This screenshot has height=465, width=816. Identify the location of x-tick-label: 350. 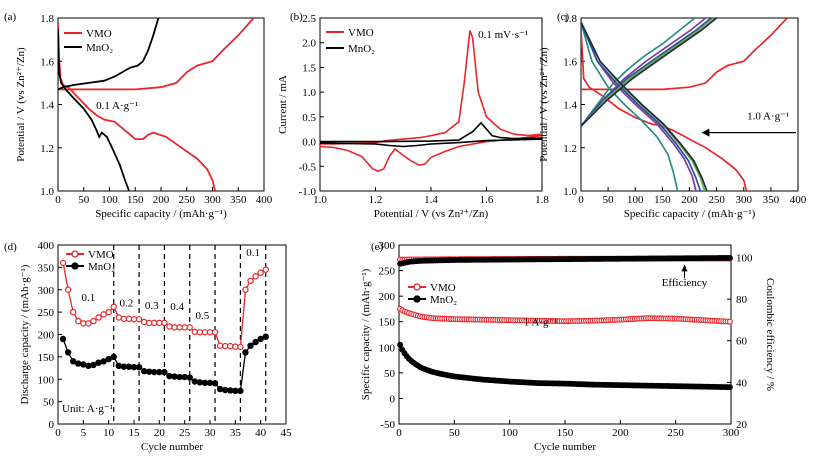
(238, 200).